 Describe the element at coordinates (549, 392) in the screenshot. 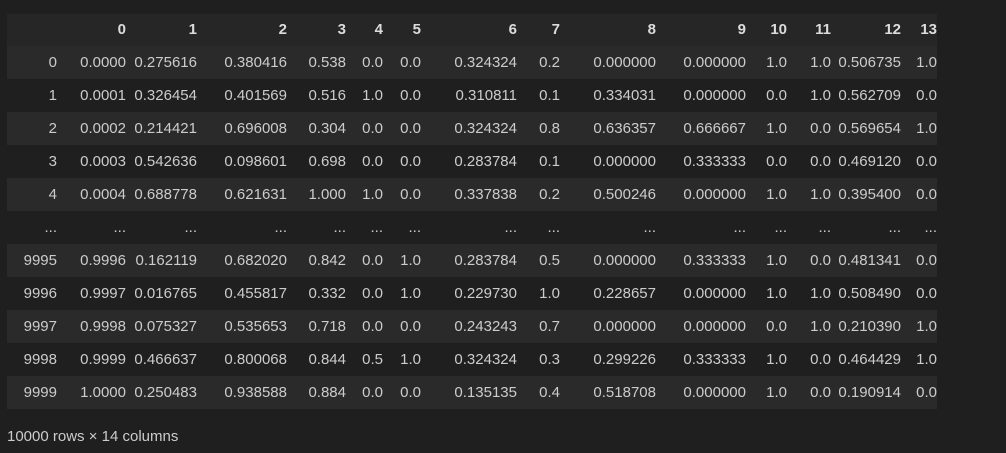

I see `table-cell: 0.4` at that location.